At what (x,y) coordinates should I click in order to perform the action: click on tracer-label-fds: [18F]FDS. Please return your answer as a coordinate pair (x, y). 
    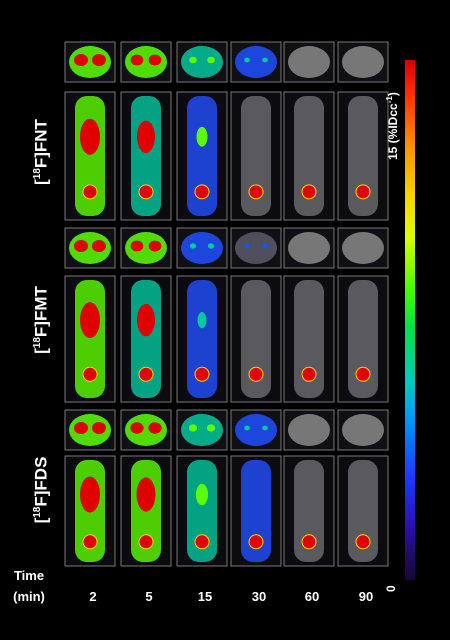
    Looking at the image, I should click on (41, 490).